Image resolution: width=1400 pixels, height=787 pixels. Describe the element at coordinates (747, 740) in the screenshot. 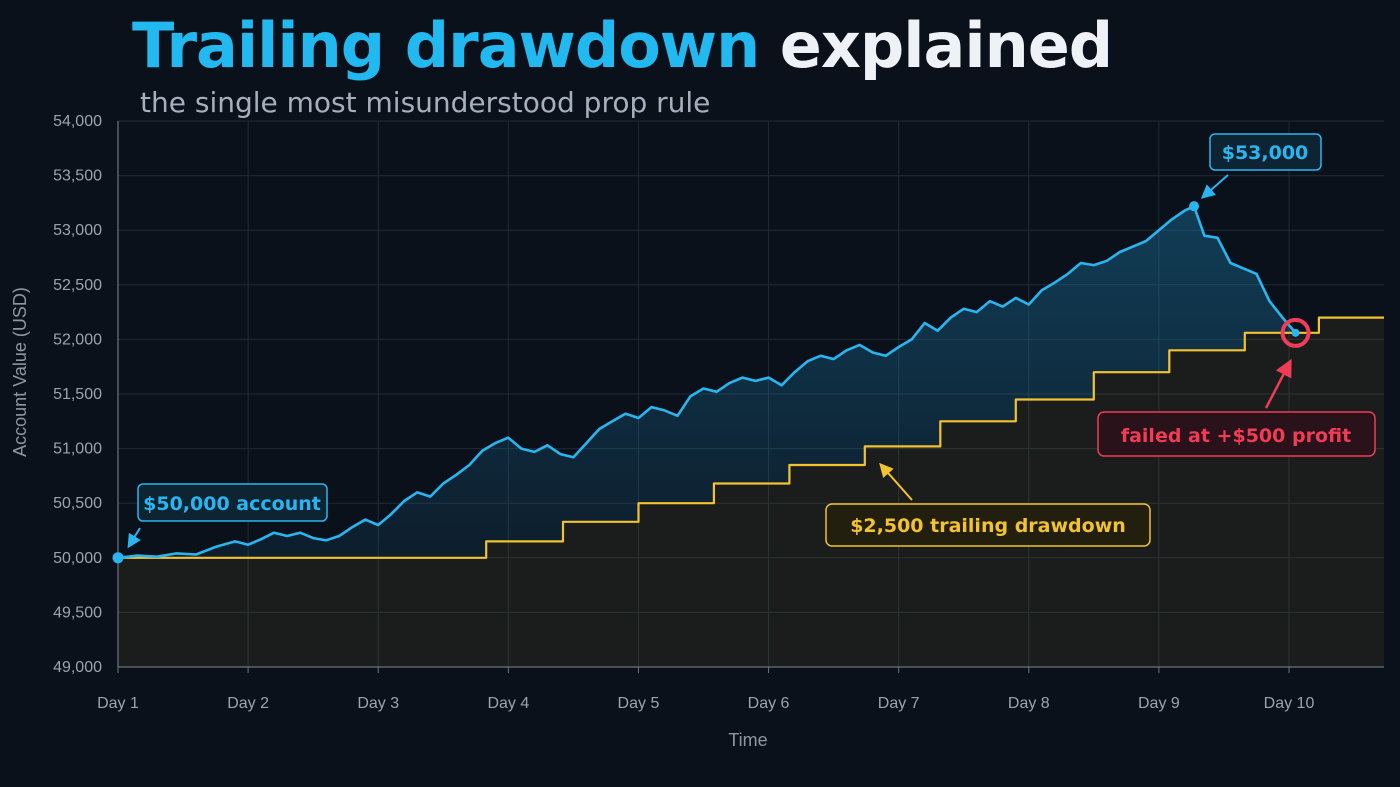

I see `x-axis-label: Time` at that location.